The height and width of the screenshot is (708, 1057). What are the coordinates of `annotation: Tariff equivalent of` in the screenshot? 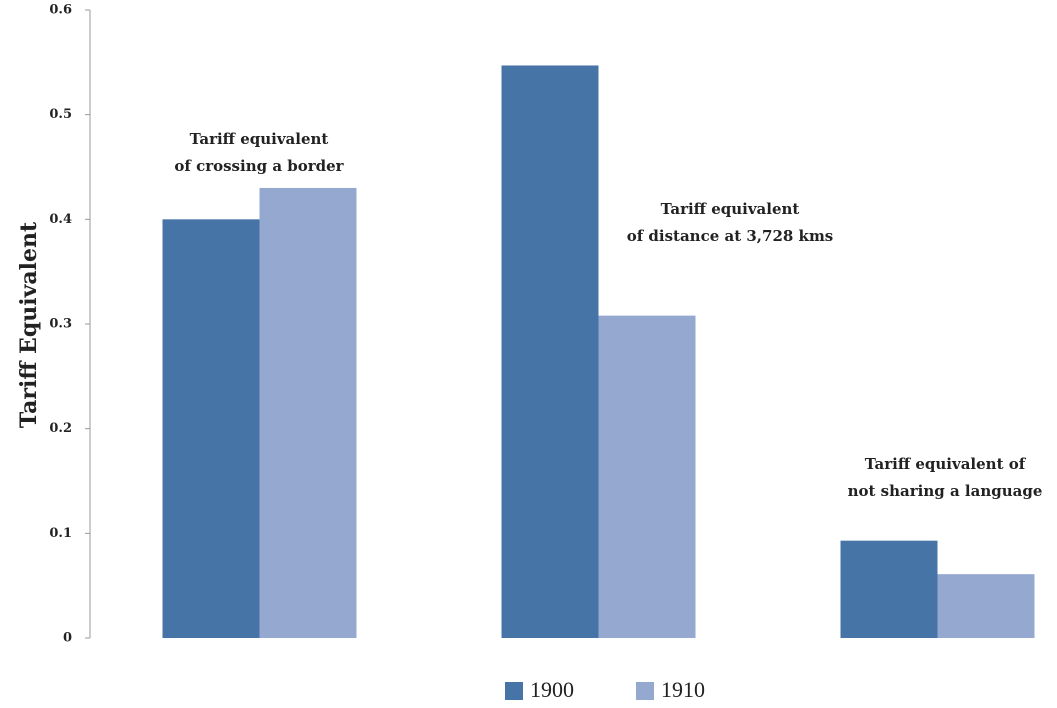 It's located at (946, 464).